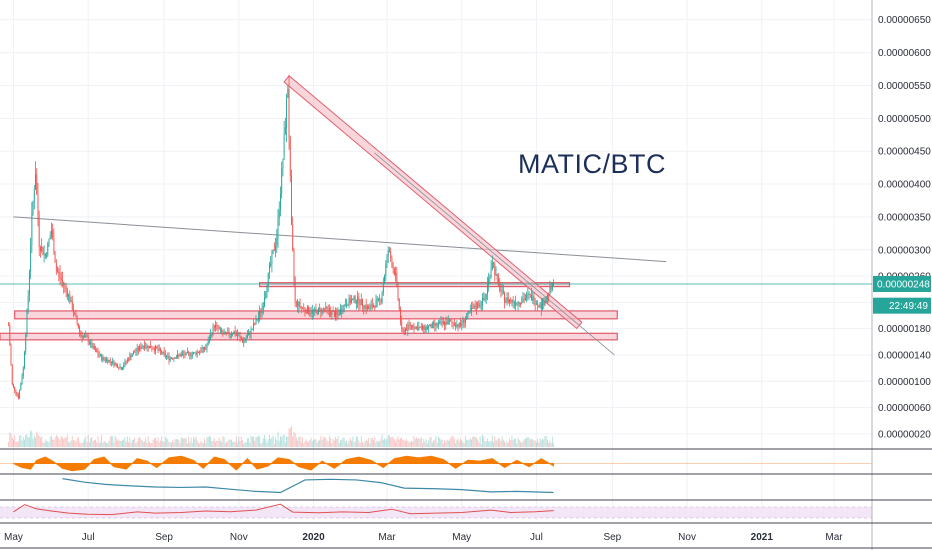 Image resolution: width=932 pixels, height=550 pixels. I want to click on channel-midline, so click(494, 254).